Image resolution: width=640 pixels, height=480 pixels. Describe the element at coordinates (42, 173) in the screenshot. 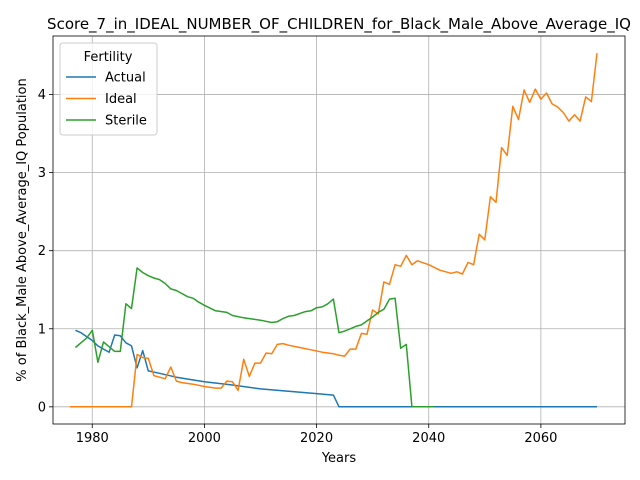

I see `y-tick-label: 3` at that location.